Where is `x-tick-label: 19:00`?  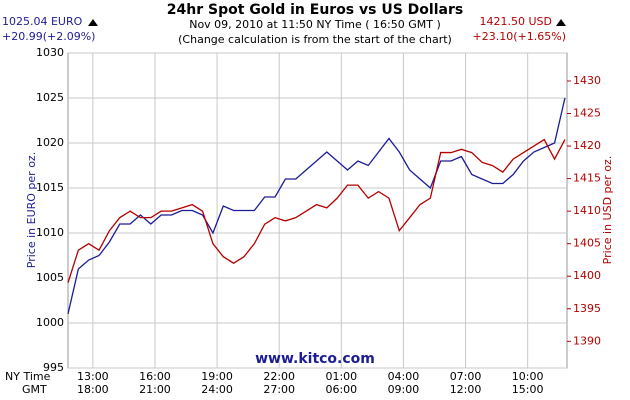
x-tick-label: 19:00 is located at coordinates (217, 376).